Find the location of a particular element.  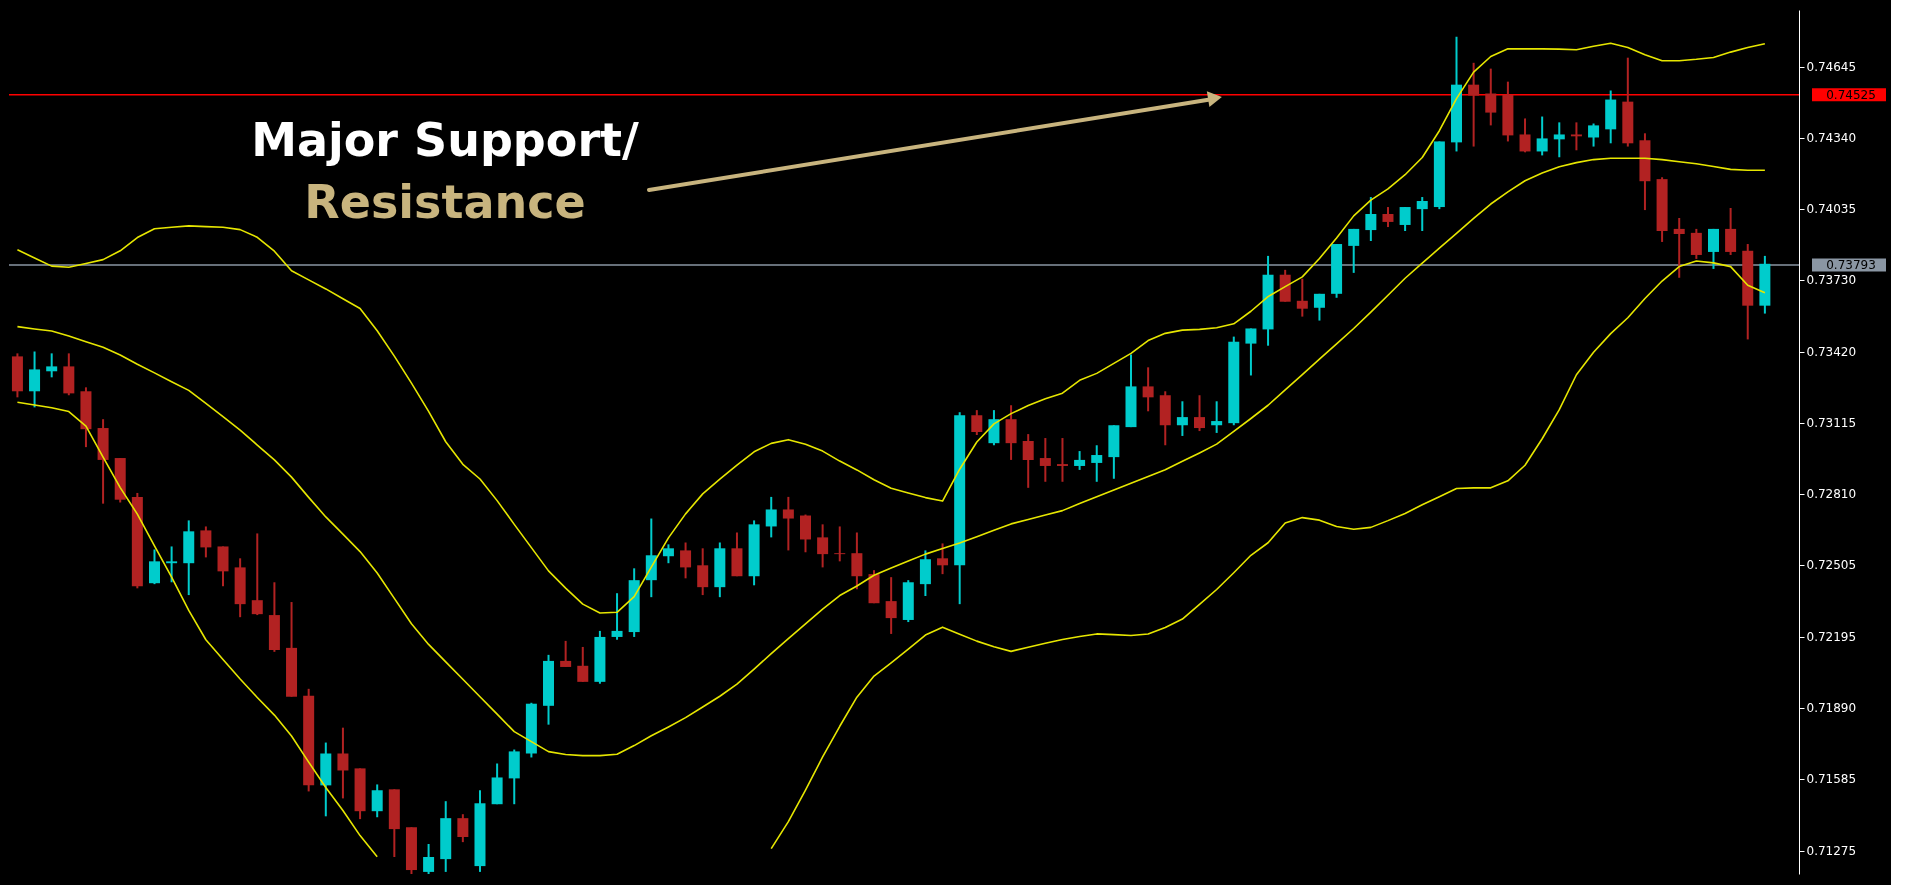

ref-line-label: 0.74525 is located at coordinates (1851, 94).